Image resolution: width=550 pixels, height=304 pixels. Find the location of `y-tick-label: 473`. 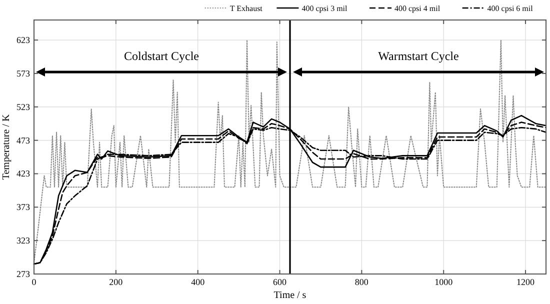

y-tick-label: 473 is located at coordinates (23, 140).